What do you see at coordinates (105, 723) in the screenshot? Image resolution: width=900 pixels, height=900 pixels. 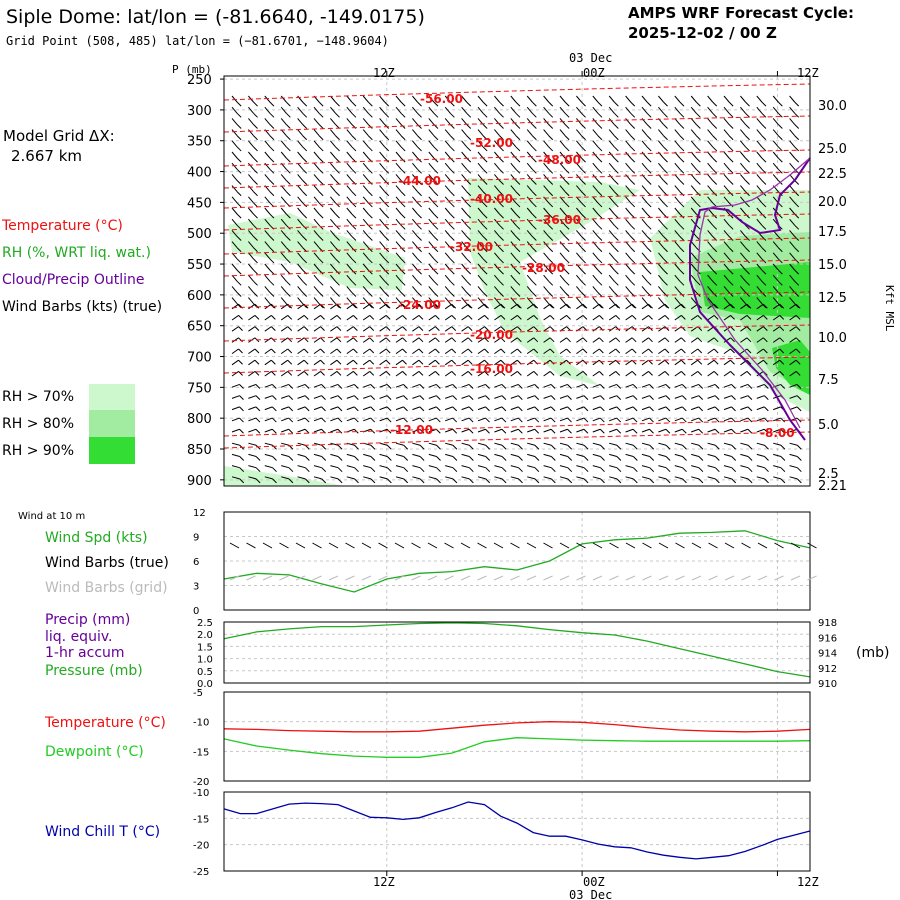 I see `legend-lower-temperature: Temperature (°C)` at bounding box center [105, 723].